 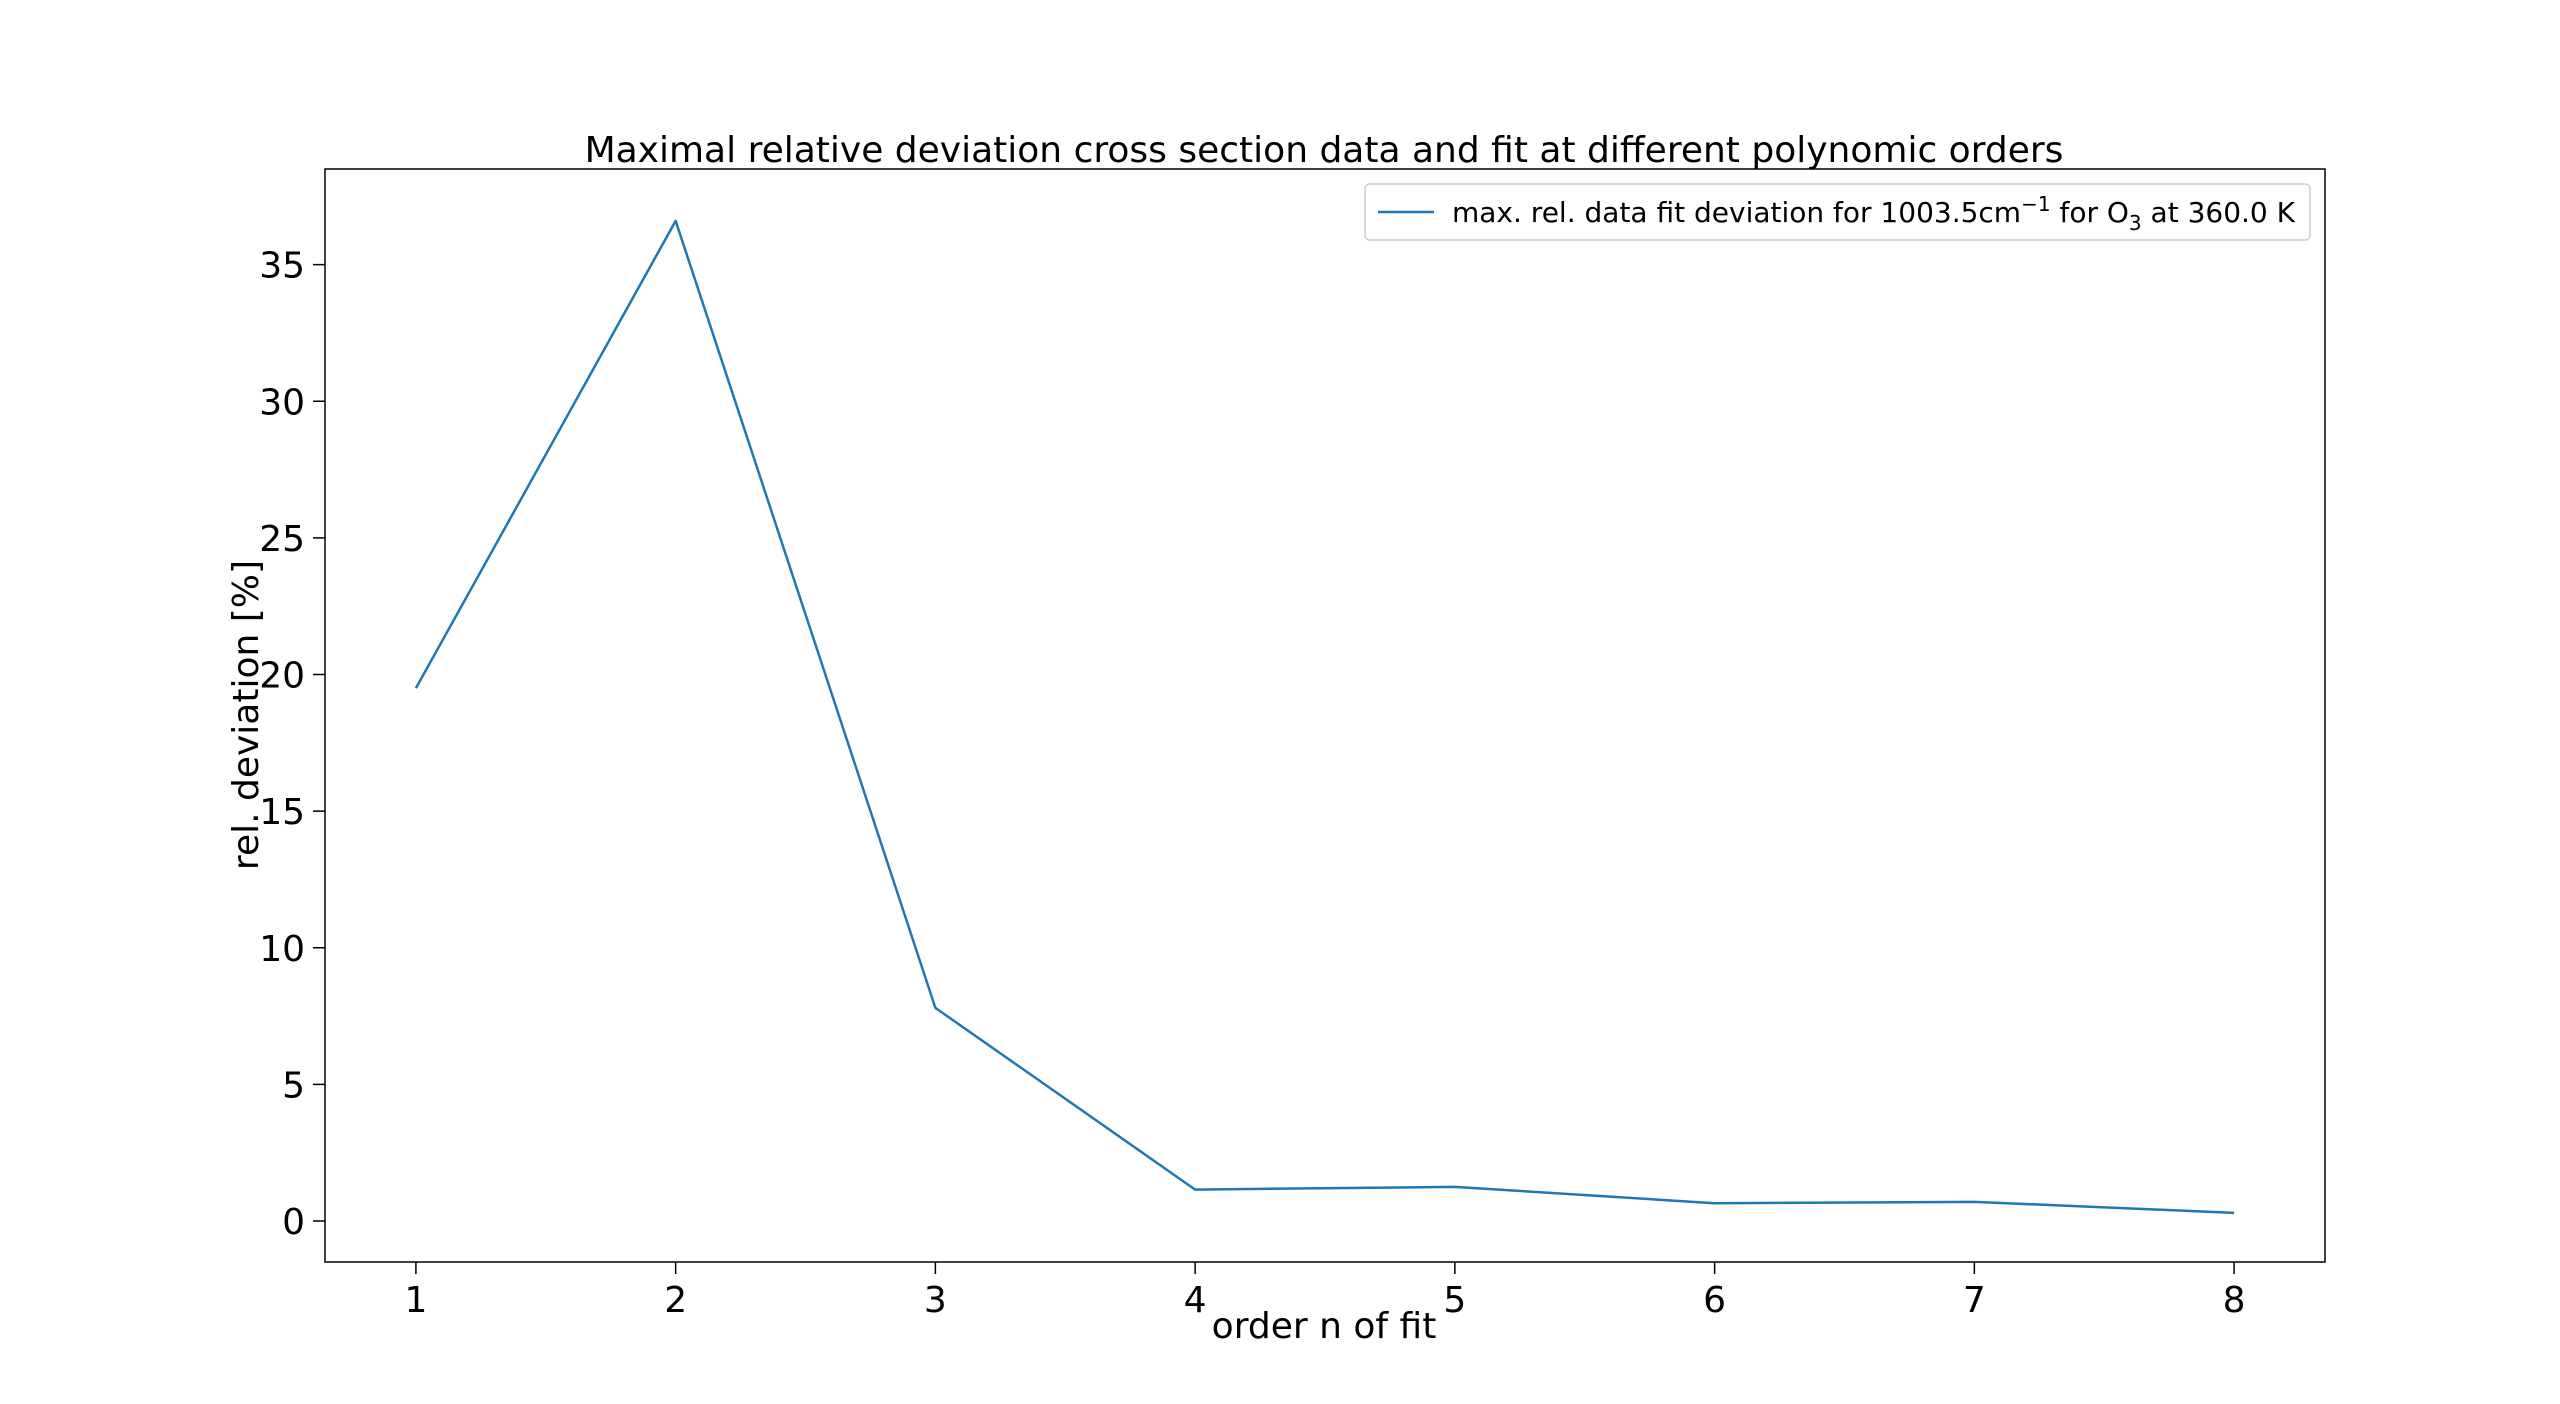 I want to click on y-tick-label: 20, so click(x=282, y=676).